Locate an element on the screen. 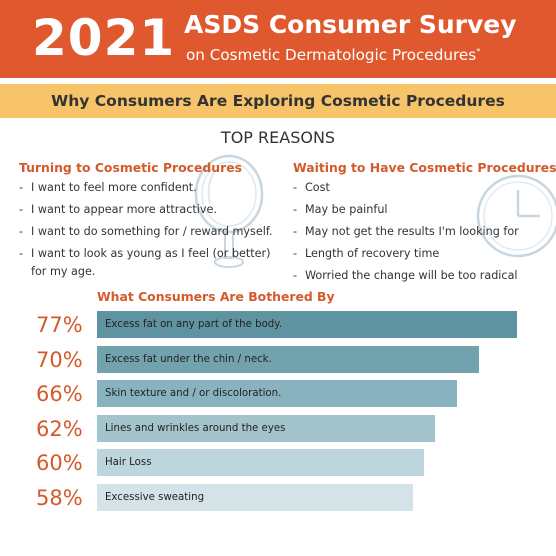  bar-row: 77% Excess fat on any part of the body. is located at coordinates (278, 325).